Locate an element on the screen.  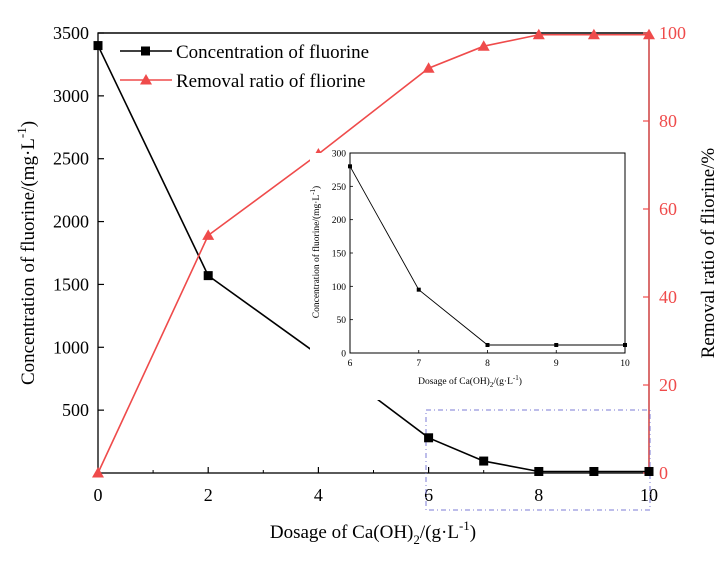
inset-y-axis-label: Concentration of fluorine/(mg·L-1) is located at coordinates (315, 252).